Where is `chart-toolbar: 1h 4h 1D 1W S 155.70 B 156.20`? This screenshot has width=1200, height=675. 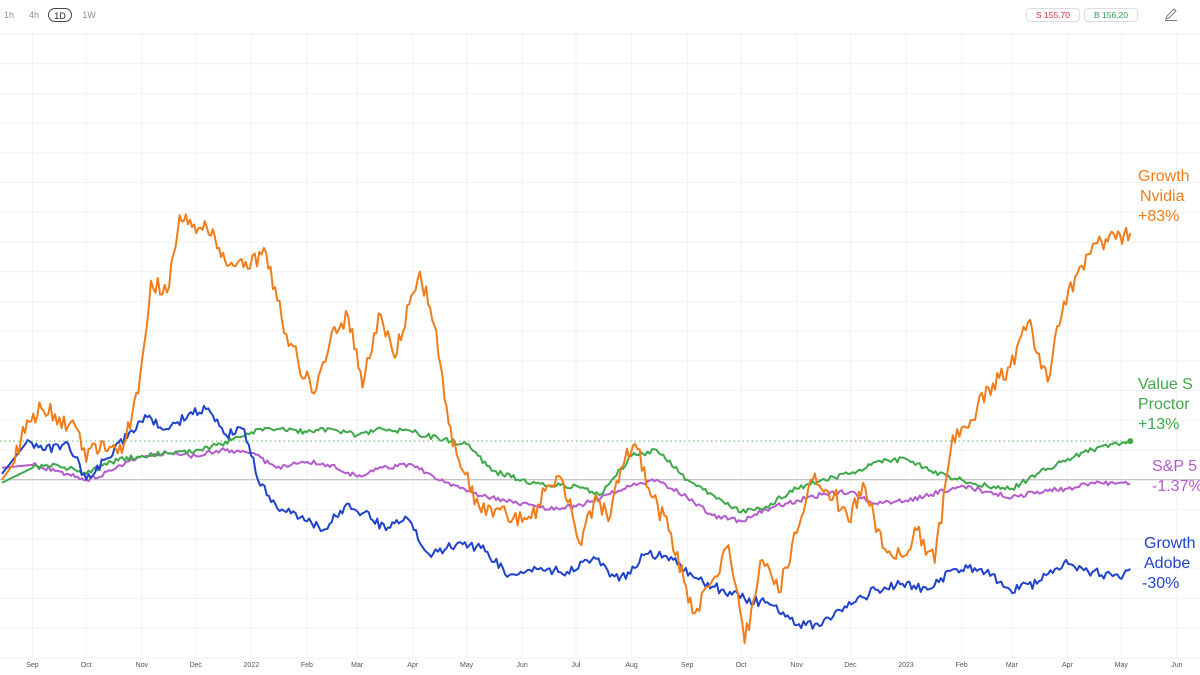 chart-toolbar: 1h 4h 1D 1W S 155.70 B 156.20 is located at coordinates (600, 15).